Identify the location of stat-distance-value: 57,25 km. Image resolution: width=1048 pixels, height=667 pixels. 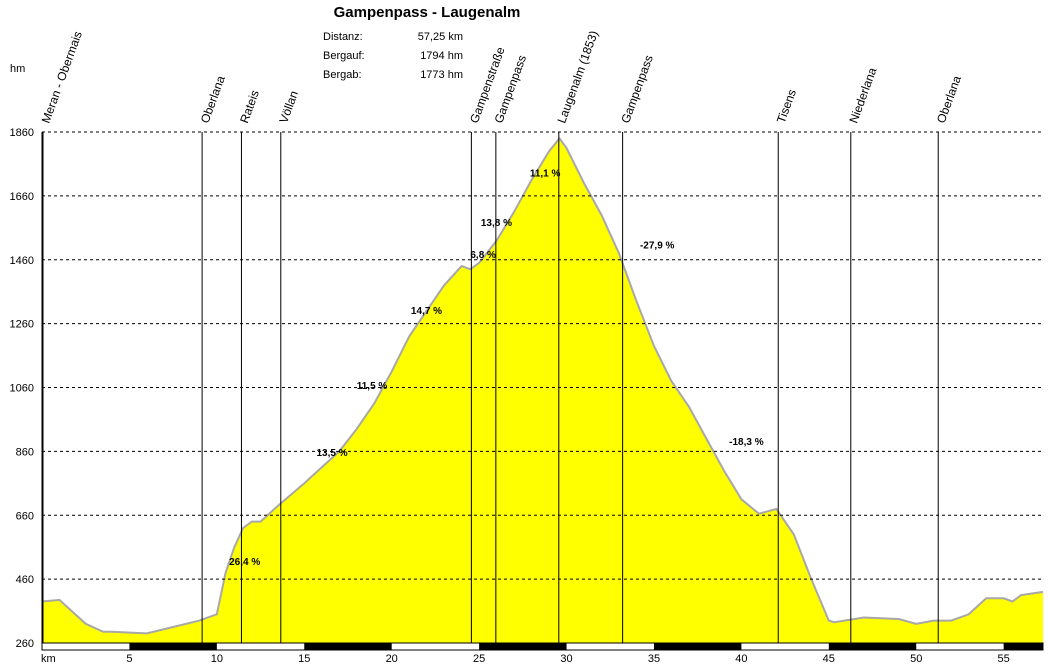
(440, 37).